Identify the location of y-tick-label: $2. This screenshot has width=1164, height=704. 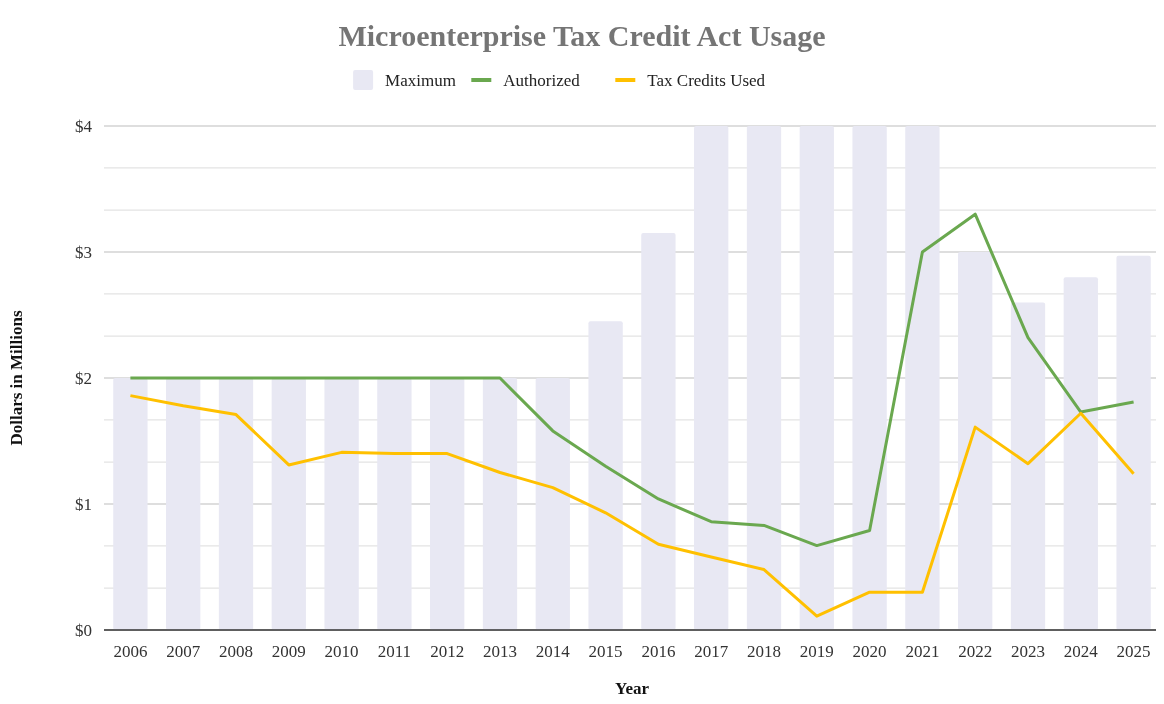
(83, 378).